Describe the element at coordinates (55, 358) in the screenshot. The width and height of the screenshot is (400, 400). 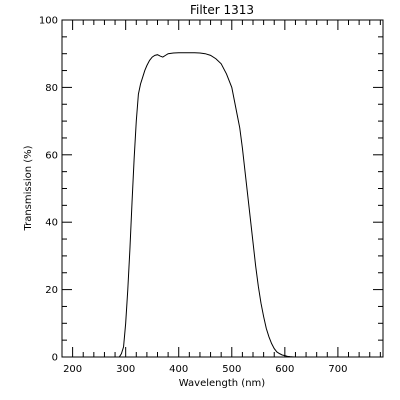
I see `y-tick-label: 0` at that location.